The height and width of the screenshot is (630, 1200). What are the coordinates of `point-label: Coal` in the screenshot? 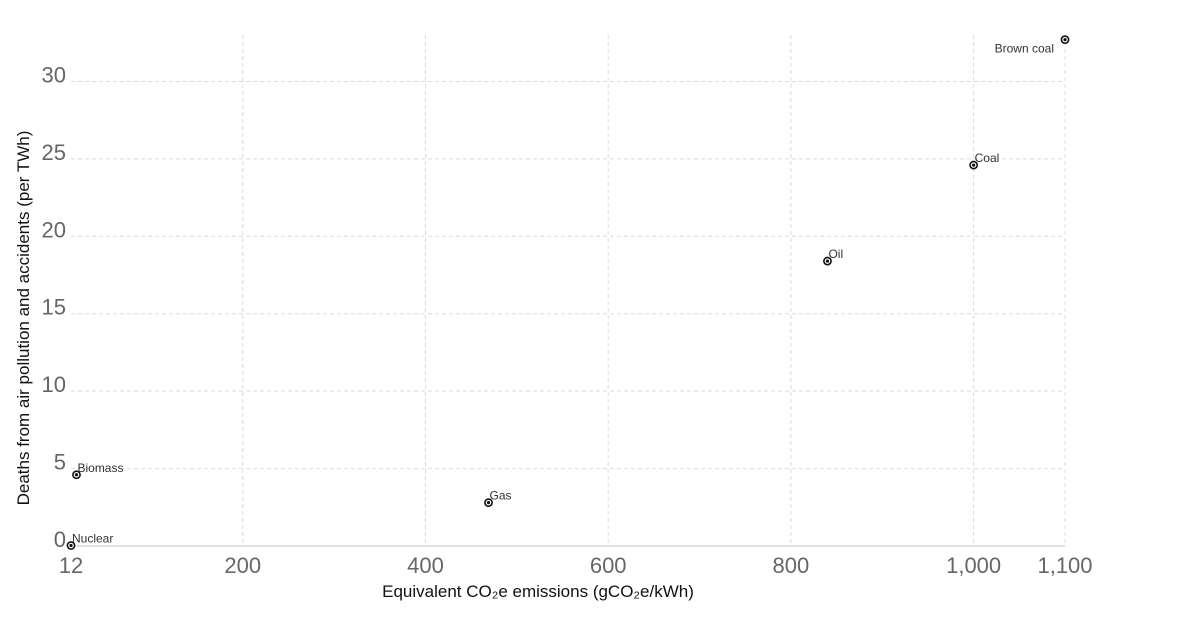 It's located at (987, 158).